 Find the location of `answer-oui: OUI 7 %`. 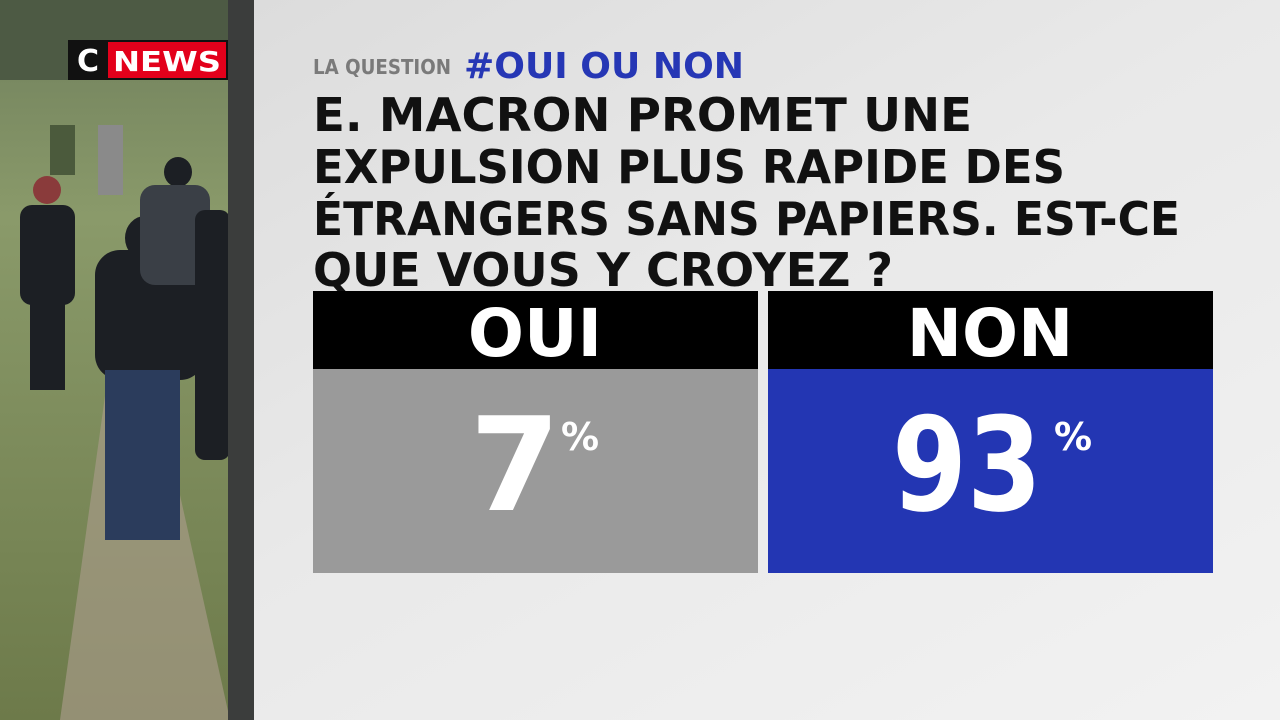

answer-oui: OUI 7 % is located at coordinates (535, 432).